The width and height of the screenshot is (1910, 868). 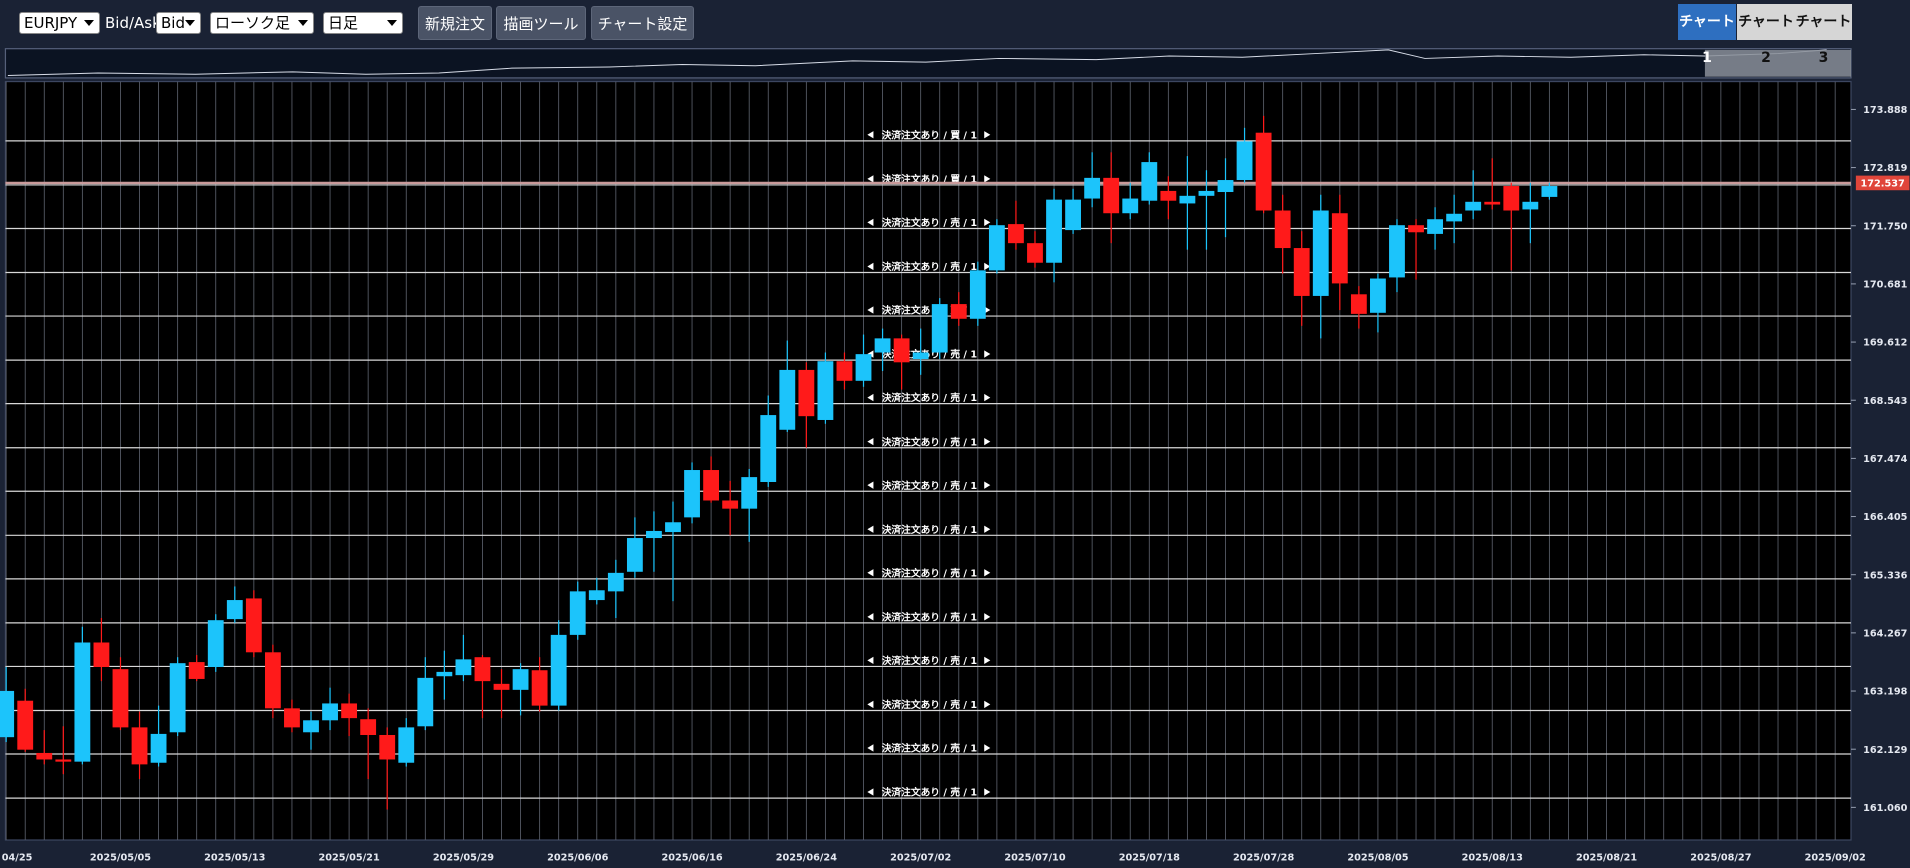 I want to click on y-tick-label: 161.060, so click(x=1885, y=808).